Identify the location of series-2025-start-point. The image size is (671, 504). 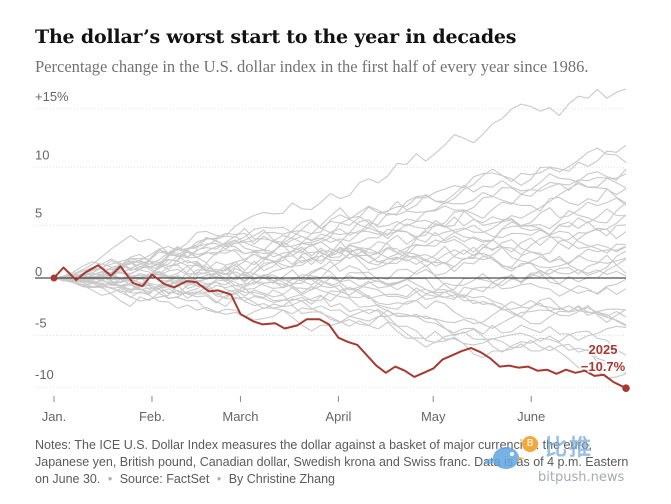
(54, 278).